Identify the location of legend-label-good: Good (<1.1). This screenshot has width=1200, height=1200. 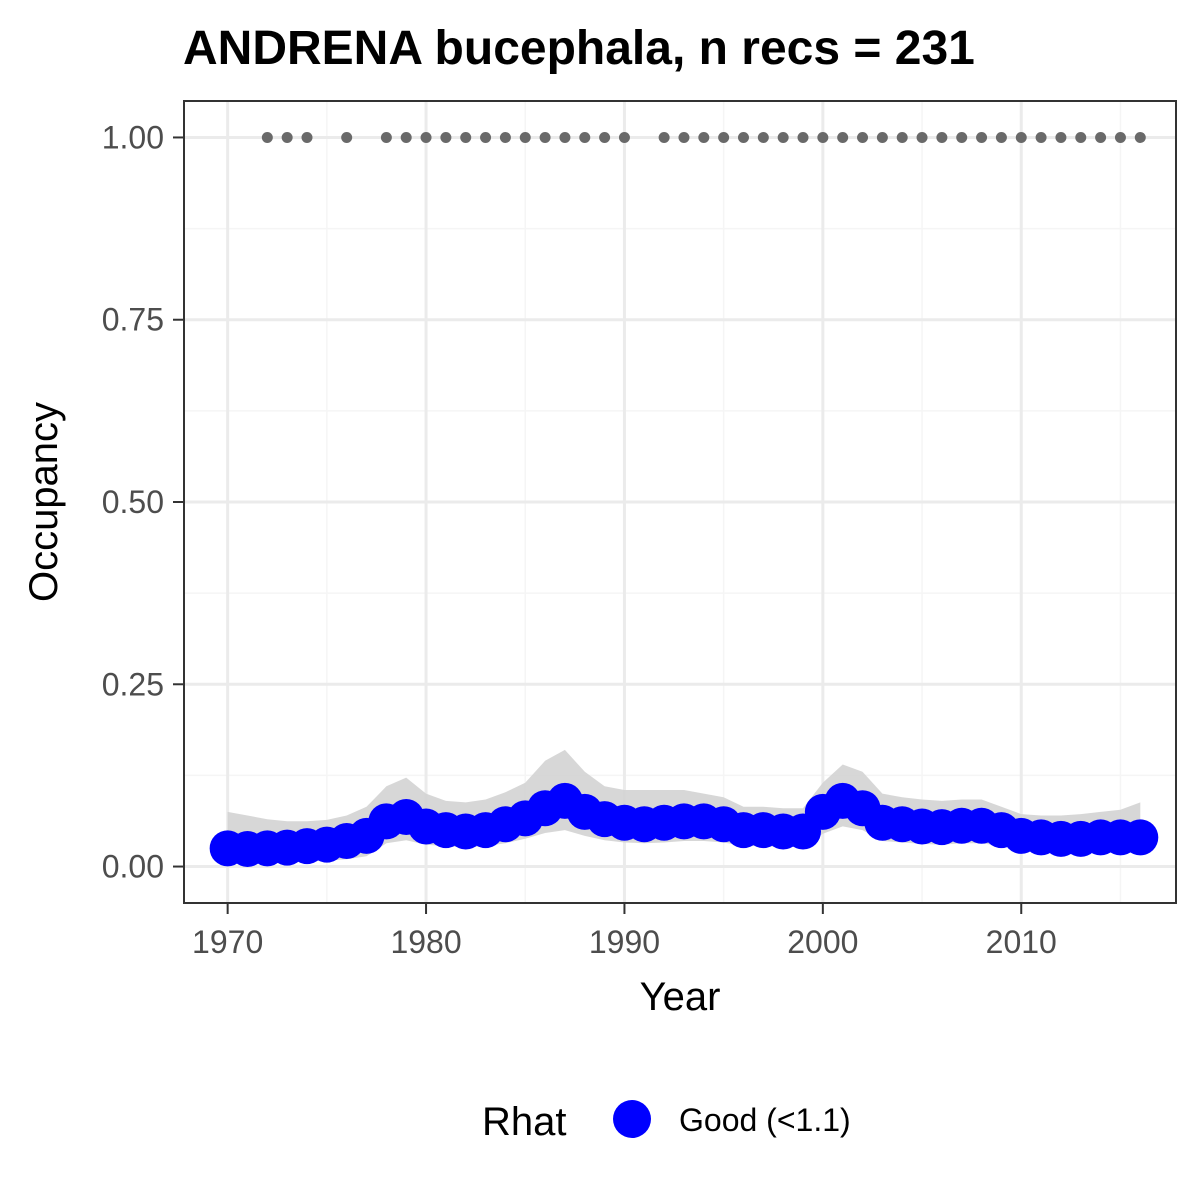
(765, 1120).